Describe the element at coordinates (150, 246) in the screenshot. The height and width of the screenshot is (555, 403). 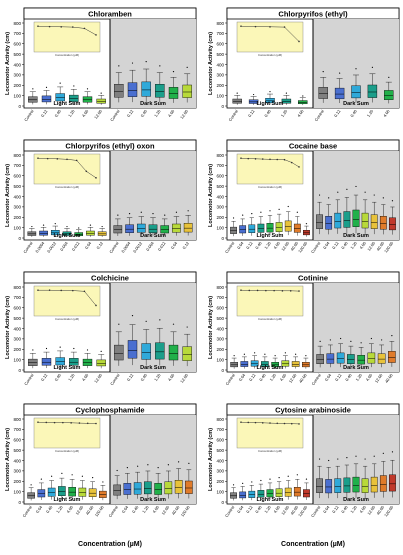
I see `x-tick-label: 0.004` at that location.